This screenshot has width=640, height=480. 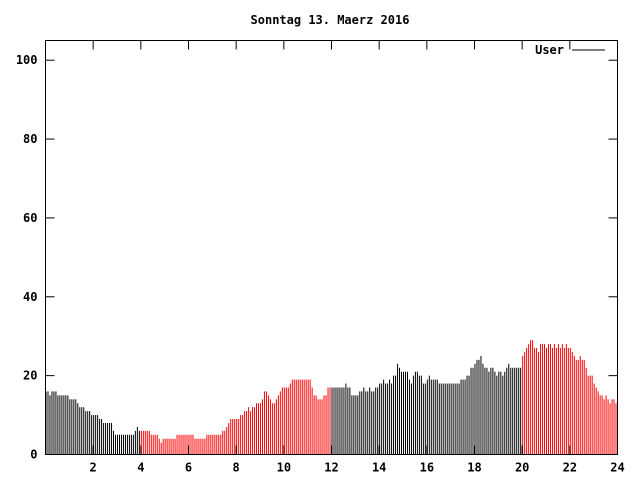 What do you see at coordinates (331, 468) in the screenshot?
I see `x-tick-label: 12` at bounding box center [331, 468].